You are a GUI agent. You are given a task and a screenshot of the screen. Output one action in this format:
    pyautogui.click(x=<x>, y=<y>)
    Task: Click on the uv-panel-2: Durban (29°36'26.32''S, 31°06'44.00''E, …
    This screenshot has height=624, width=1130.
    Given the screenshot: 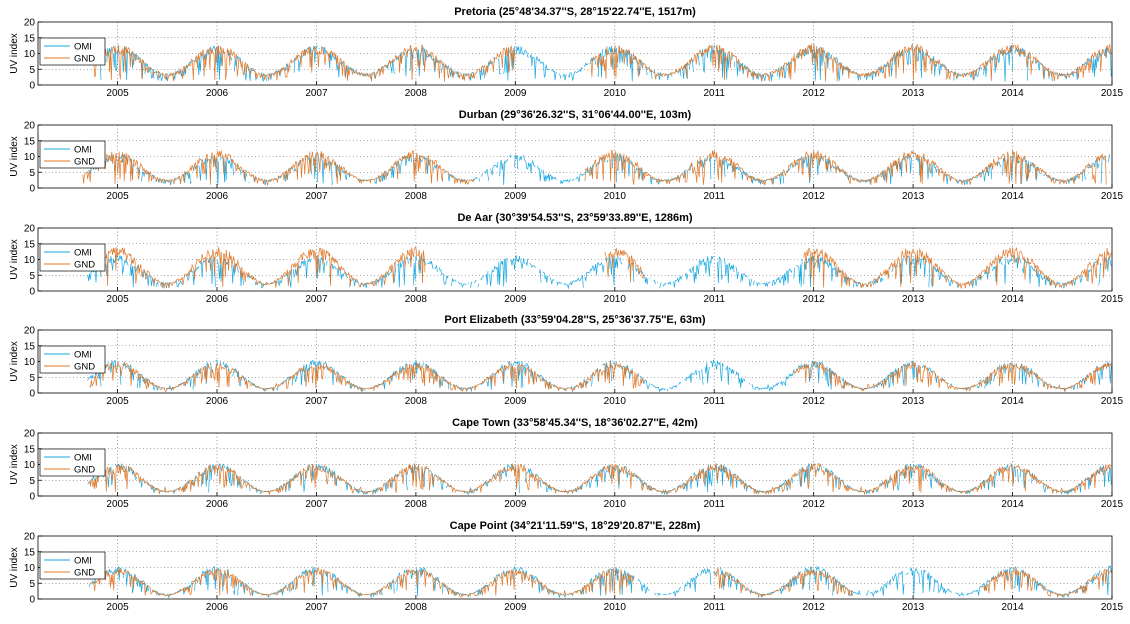 What is the action you would take?
    pyautogui.click(x=566, y=155)
    